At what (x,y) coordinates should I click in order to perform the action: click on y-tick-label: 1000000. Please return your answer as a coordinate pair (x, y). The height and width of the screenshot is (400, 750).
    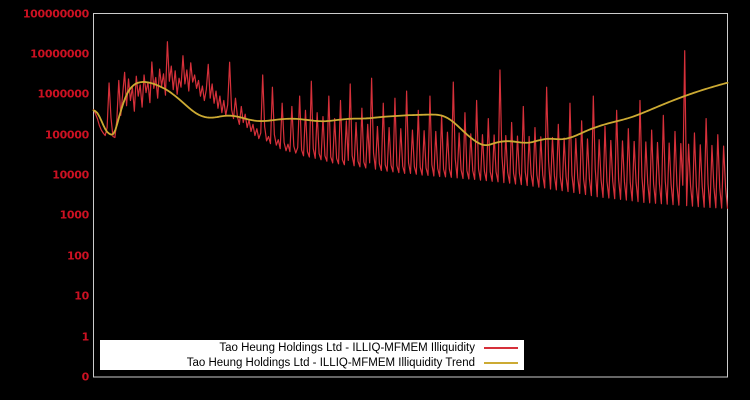
    Looking at the image, I should click on (63, 94).